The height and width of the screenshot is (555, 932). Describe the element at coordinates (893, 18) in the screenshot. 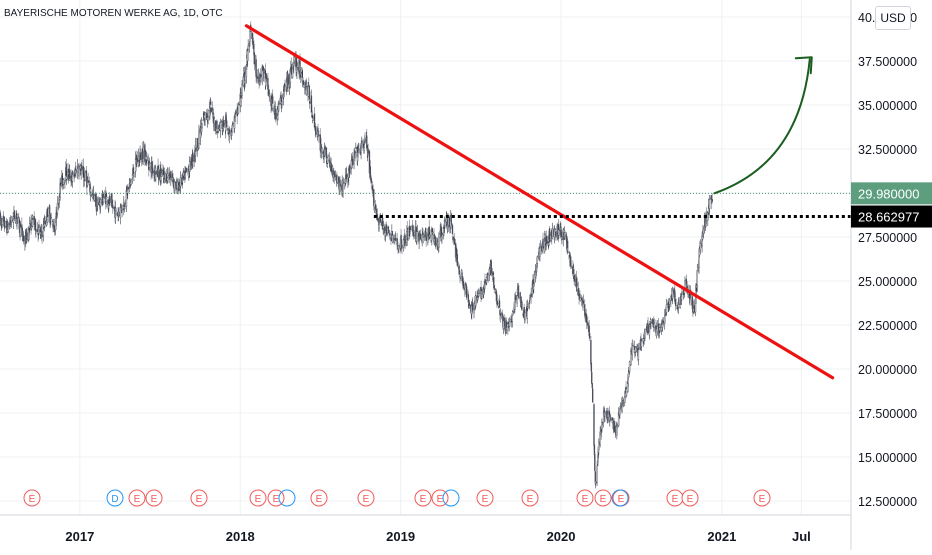

I see `currency-button: USD` at that location.